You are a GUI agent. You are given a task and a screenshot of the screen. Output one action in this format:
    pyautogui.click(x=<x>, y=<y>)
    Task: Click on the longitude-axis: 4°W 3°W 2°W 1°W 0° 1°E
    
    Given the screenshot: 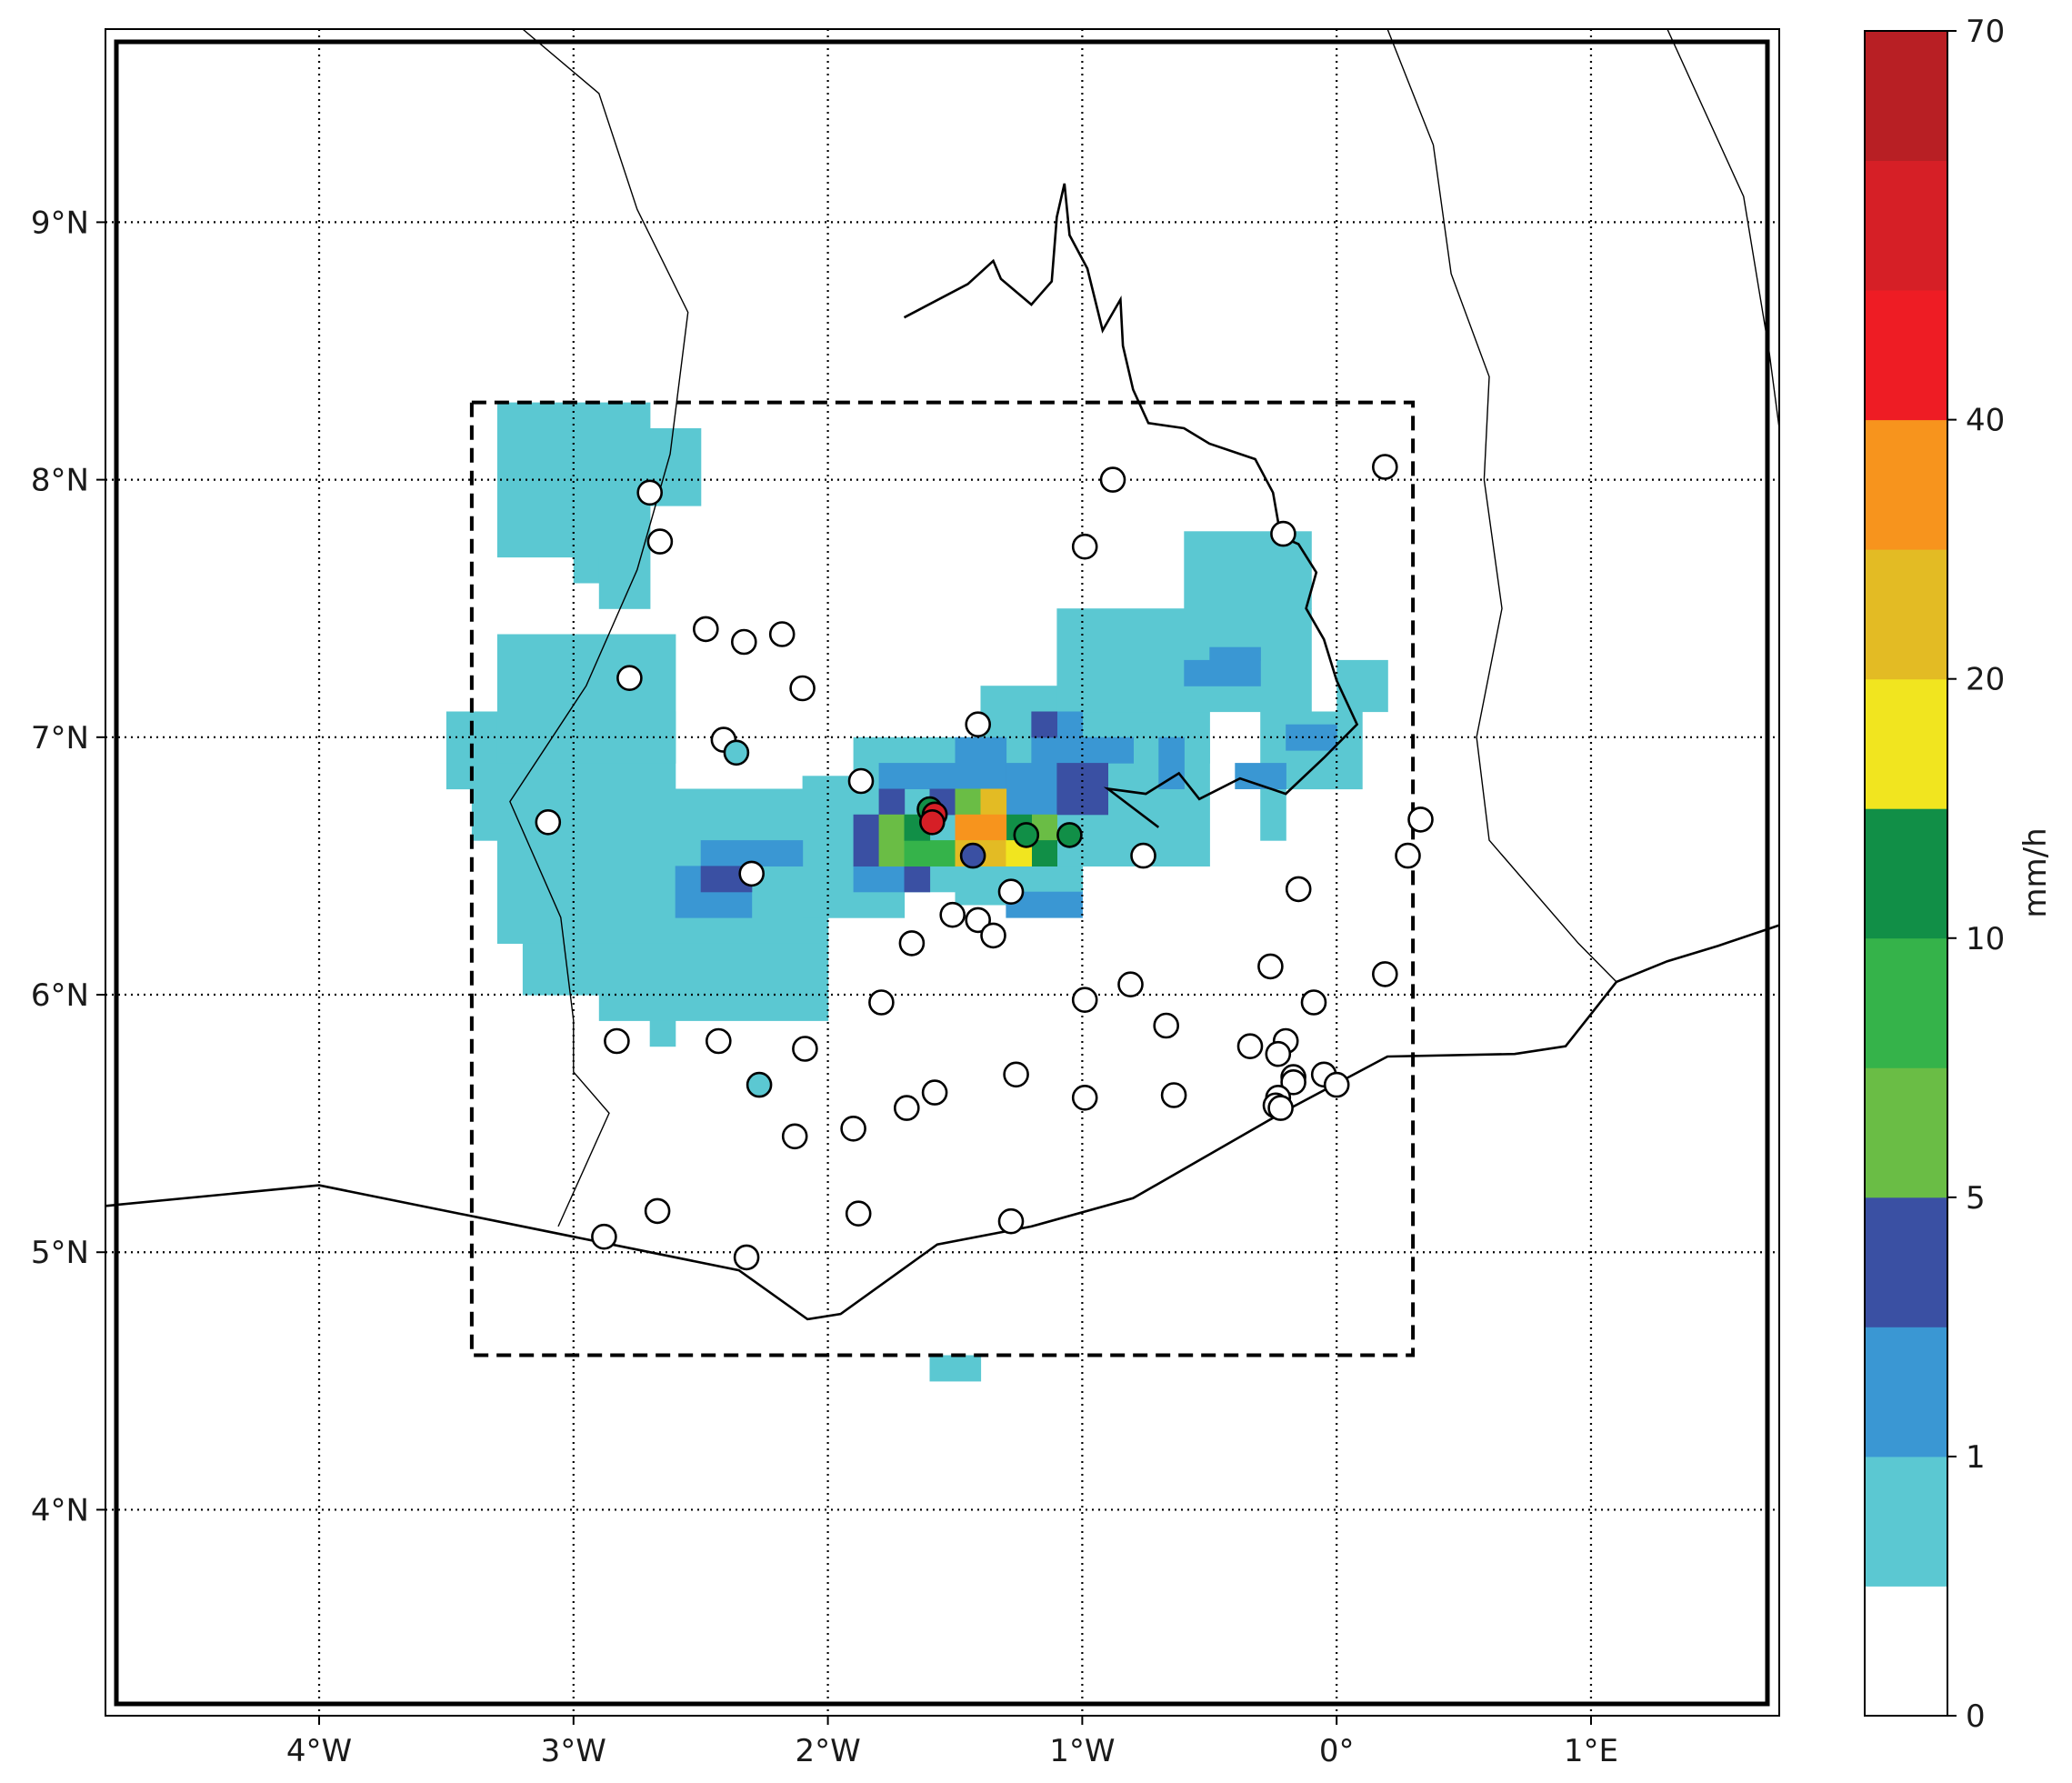 What is the action you would take?
    pyautogui.click(x=952, y=1742)
    